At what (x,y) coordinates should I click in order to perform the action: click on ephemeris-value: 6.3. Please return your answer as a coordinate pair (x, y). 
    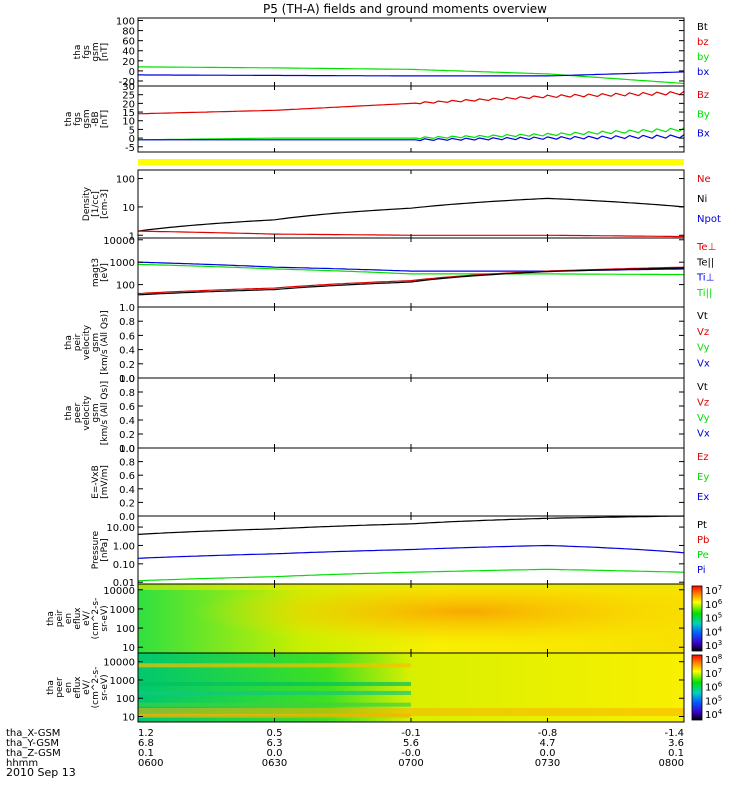
    Looking at the image, I should click on (275, 743).